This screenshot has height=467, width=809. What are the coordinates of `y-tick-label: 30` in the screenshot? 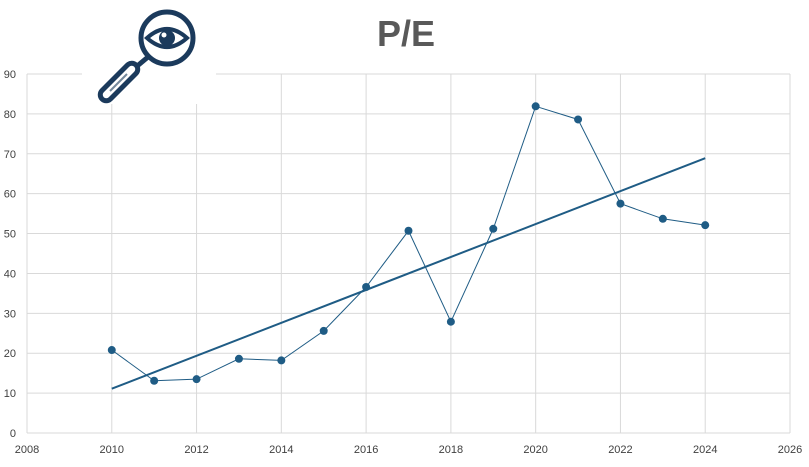 It's located at (10, 314).